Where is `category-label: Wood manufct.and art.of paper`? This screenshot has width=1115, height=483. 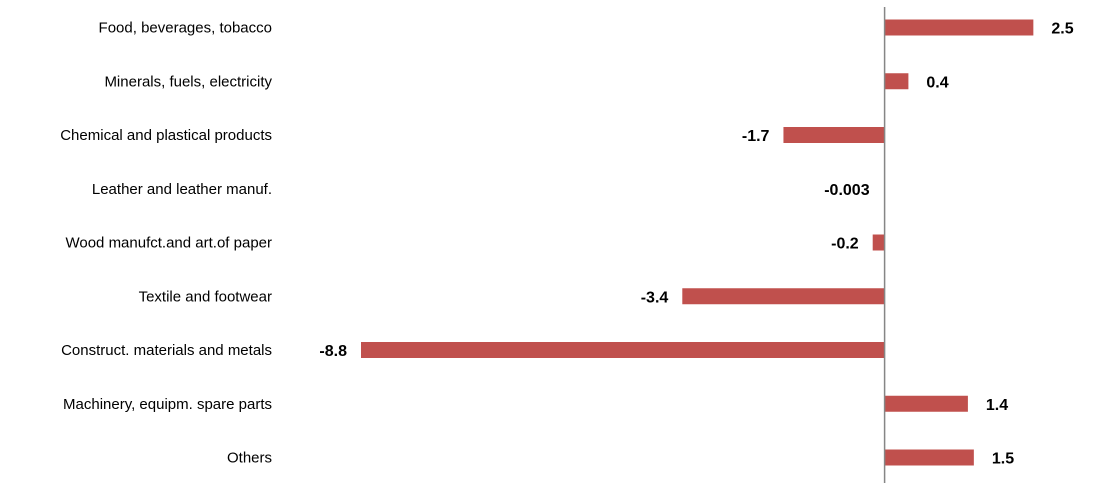 category-label: Wood manufct.and art.of paper is located at coordinates (168, 243).